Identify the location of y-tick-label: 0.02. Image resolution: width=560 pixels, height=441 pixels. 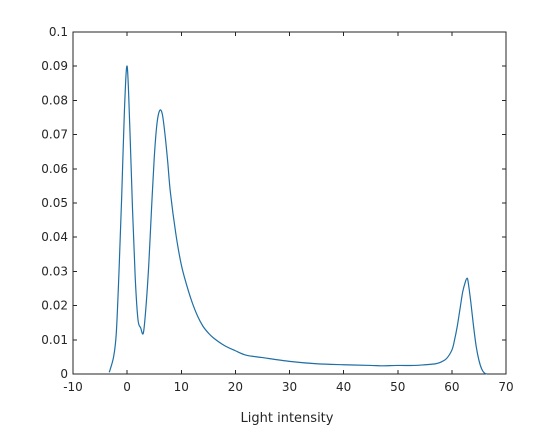
(54, 306).